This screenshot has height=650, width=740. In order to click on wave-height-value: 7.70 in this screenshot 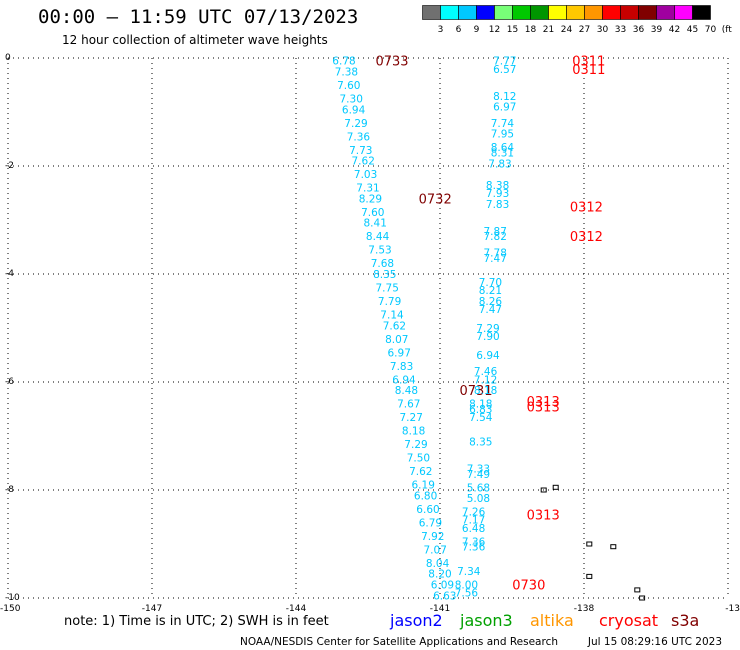, I will do `click(490, 283)`.